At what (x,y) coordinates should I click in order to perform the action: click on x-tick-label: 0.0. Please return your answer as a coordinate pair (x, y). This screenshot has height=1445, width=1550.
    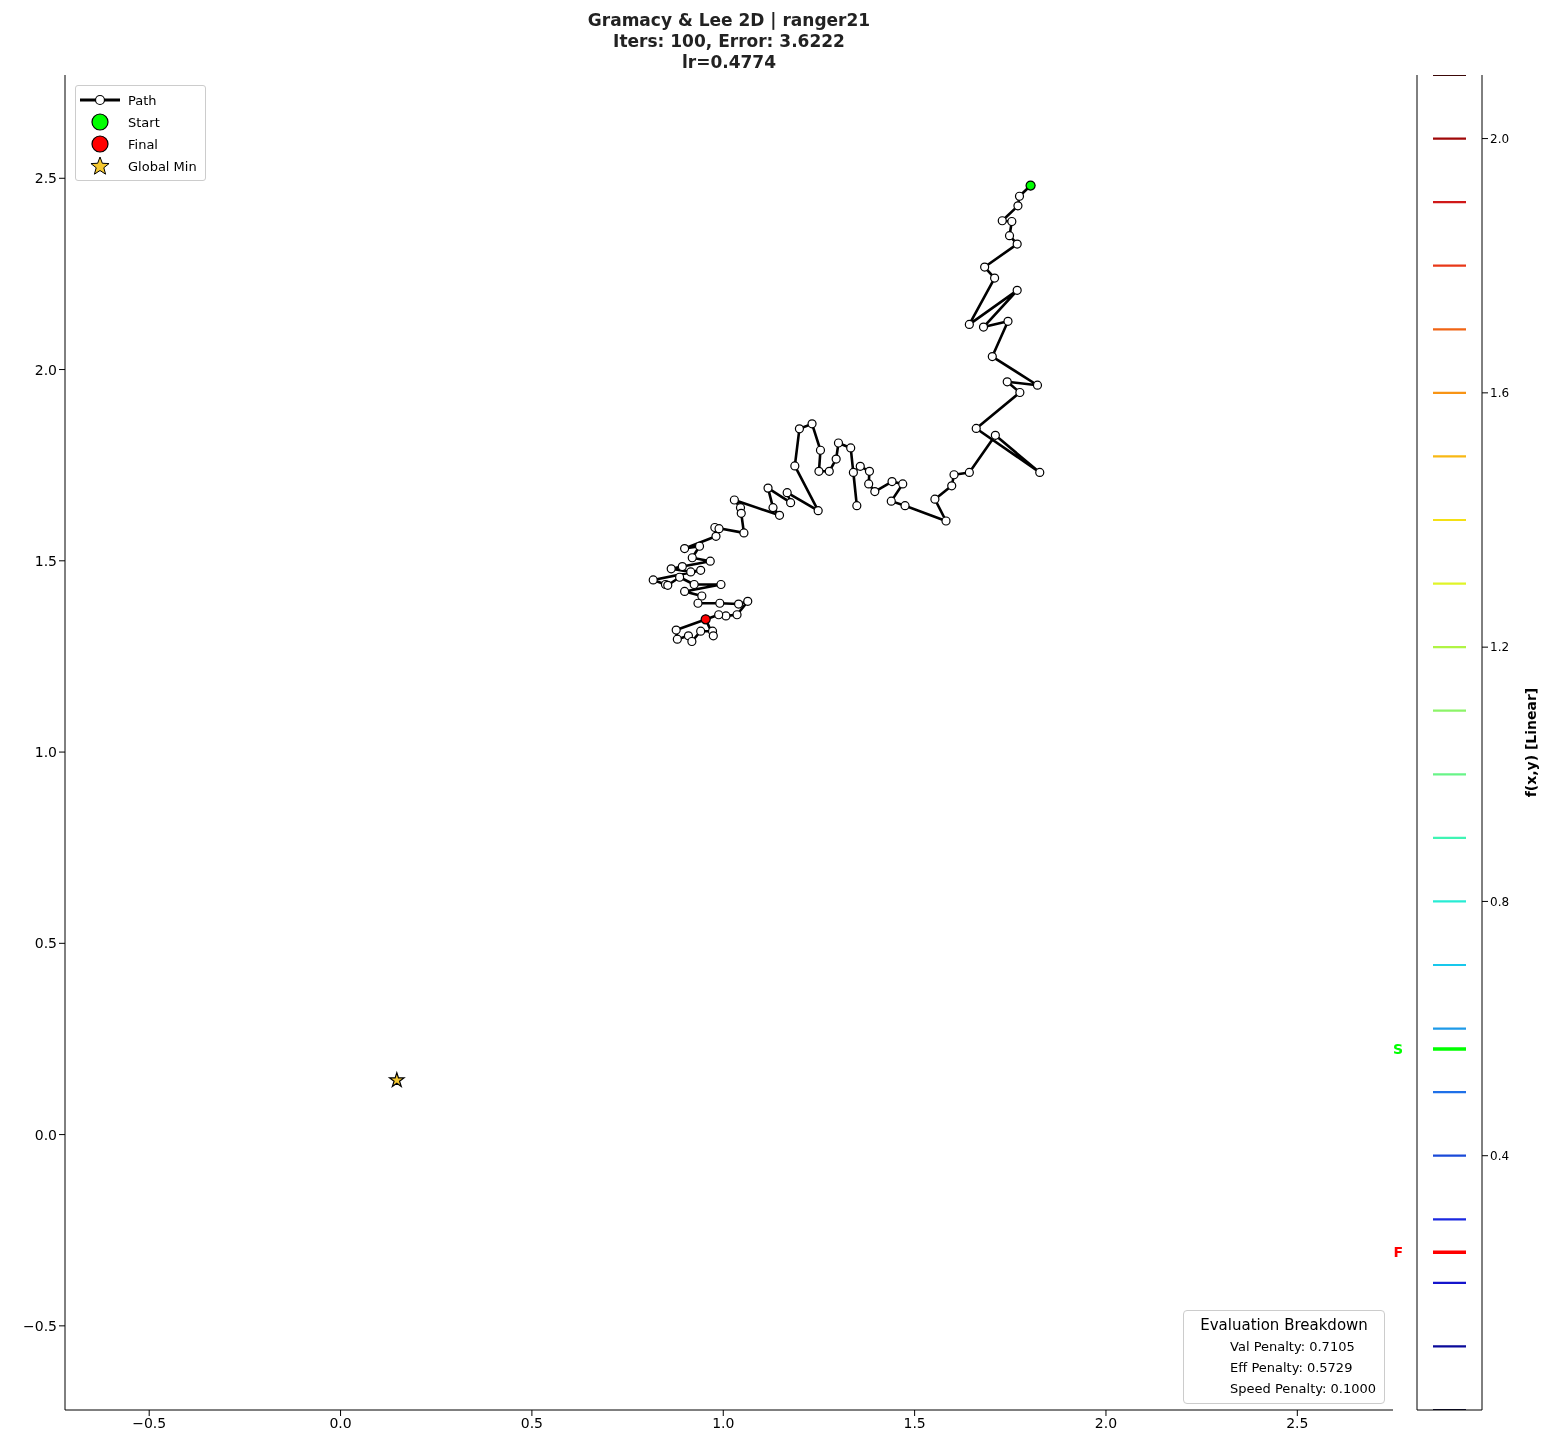
    Looking at the image, I should click on (340, 1422).